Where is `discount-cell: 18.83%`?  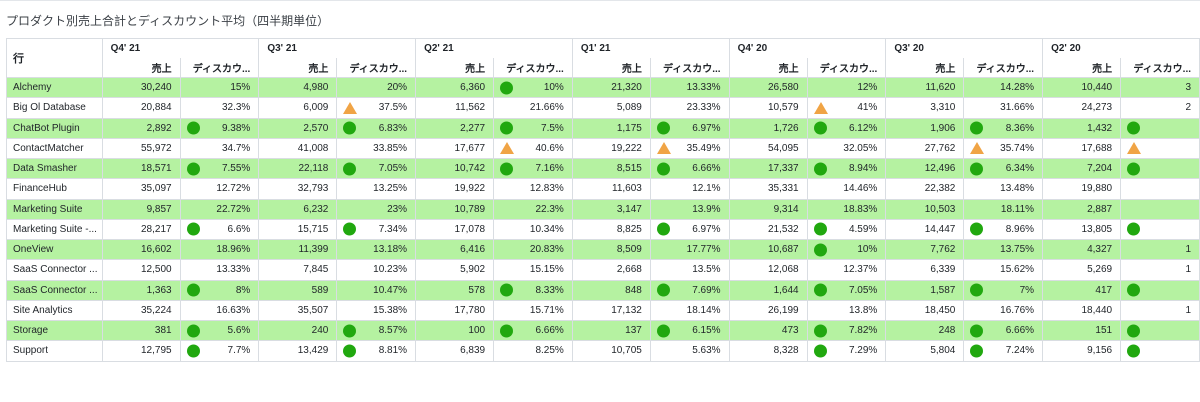 discount-cell: 18.83% is located at coordinates (846, 209).